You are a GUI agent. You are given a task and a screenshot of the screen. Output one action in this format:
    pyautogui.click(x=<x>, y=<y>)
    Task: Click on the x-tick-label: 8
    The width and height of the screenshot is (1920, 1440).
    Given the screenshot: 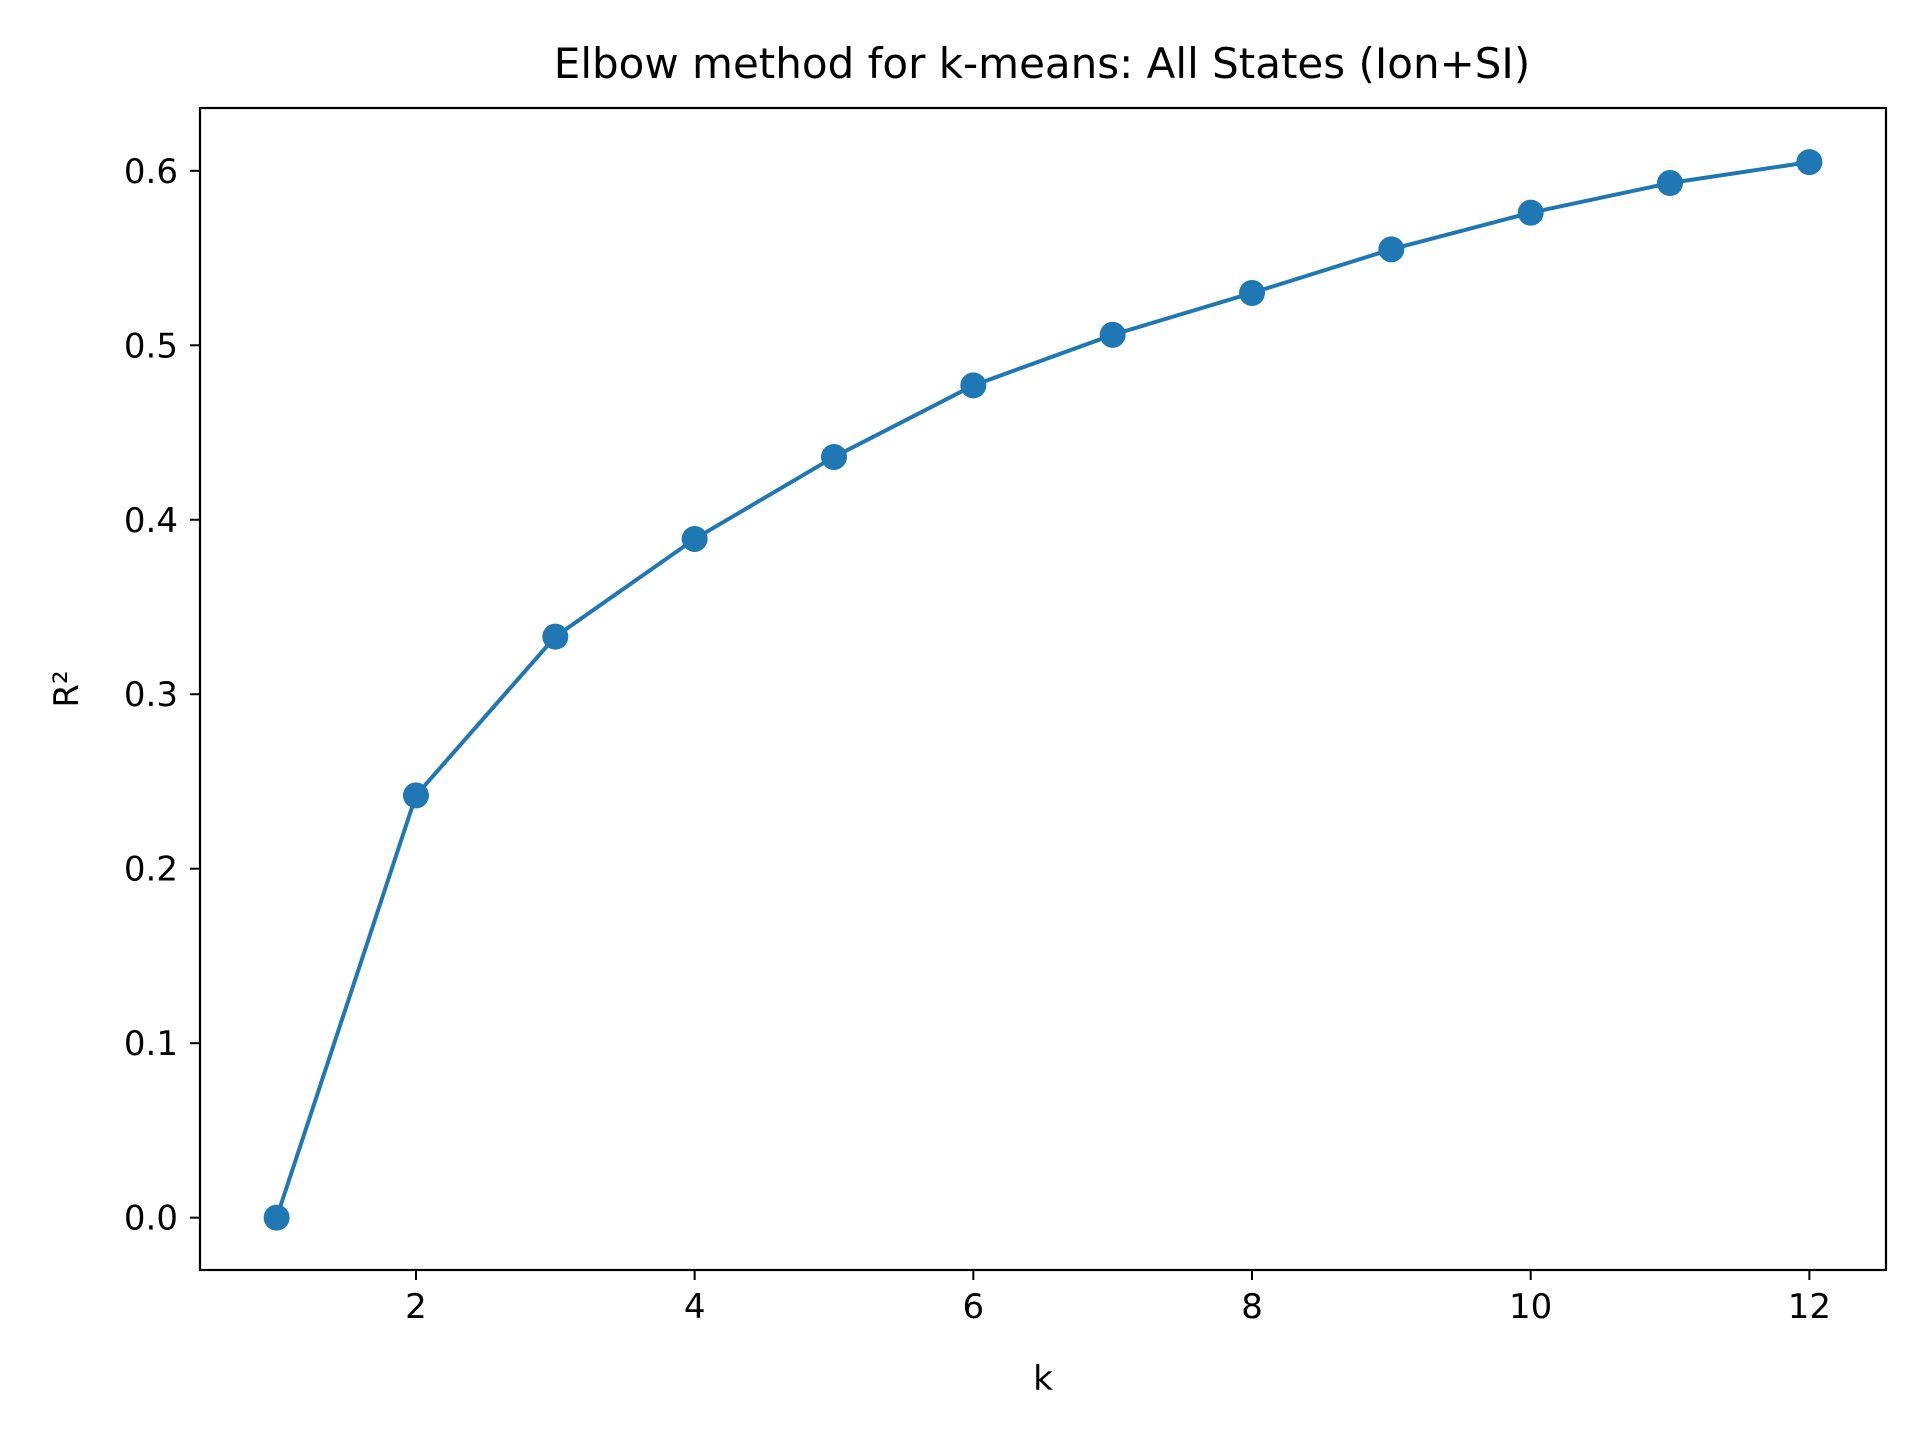 What is the action you would take?
    pyautogui.click(x=1252, y=1307)
    